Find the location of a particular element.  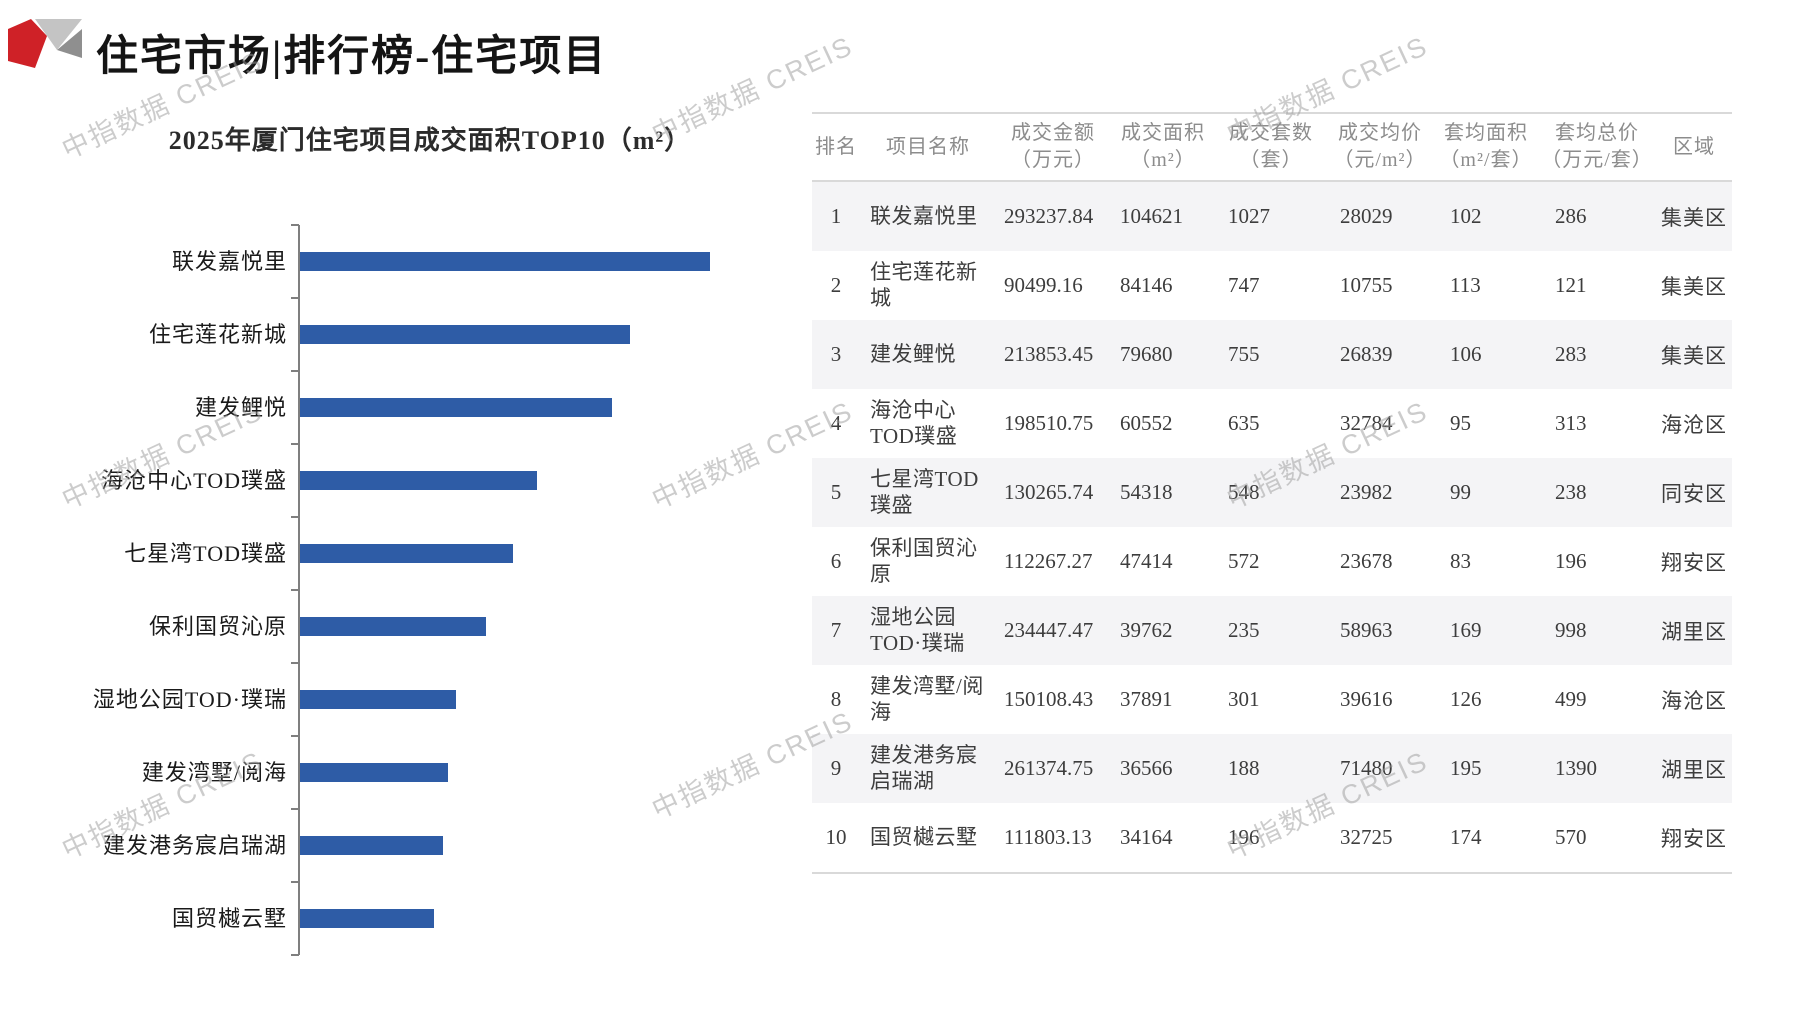

bar-row: 海沧中心TOD璞盛 is located at coordinates (395, 480).